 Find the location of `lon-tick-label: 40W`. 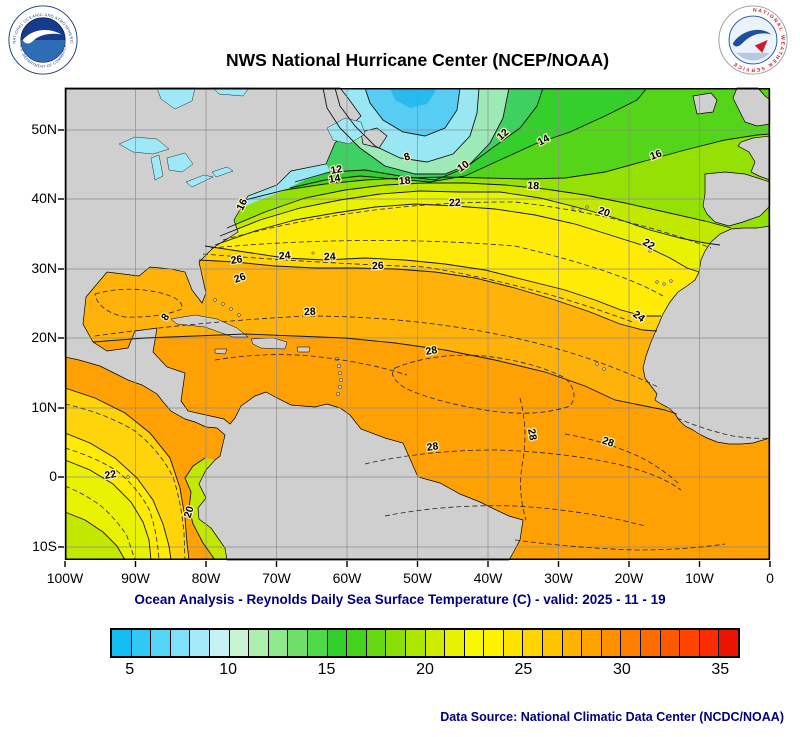

lon-tick-label: 40W is located at coordinates (488, 578).